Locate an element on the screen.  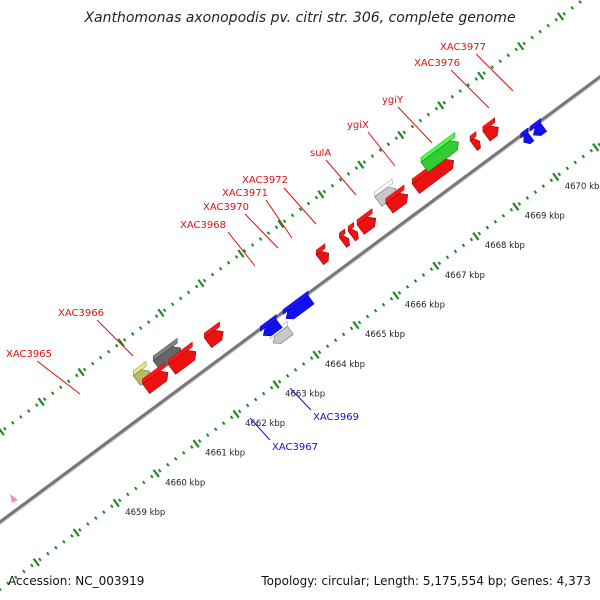
scale-label: 4665 kbp is located at coordinates (385, 335).